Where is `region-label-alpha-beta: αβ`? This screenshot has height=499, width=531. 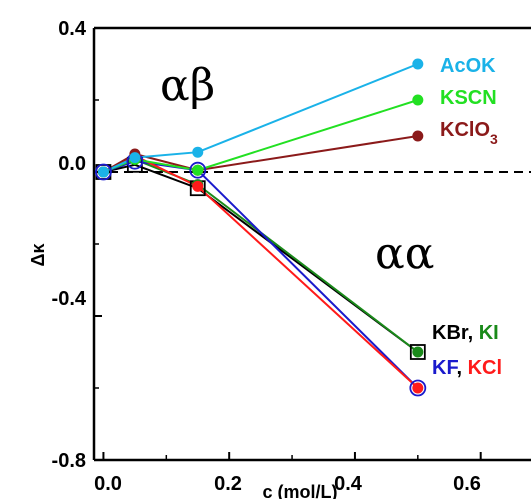 region-label-alpha-beta: αβ is located at coordinates (187, 85).